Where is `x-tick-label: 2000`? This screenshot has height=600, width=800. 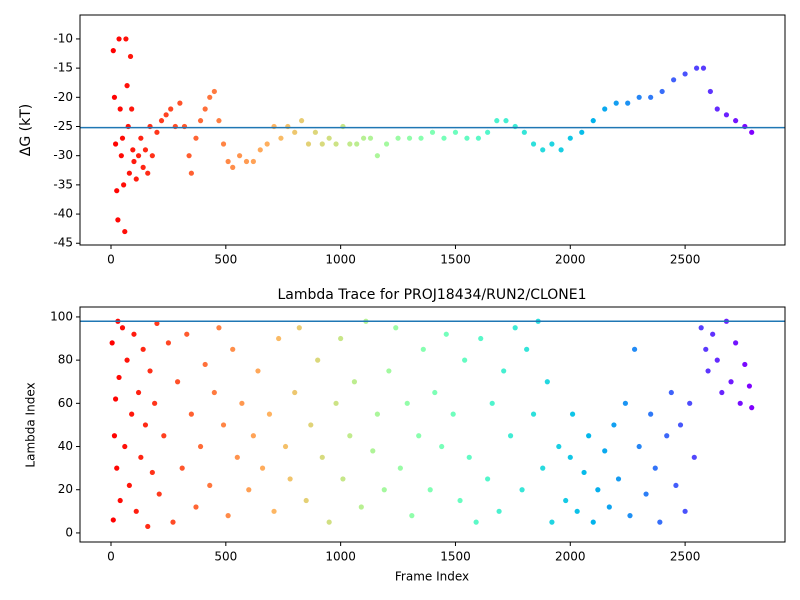 x-tick-label: 2000 is located at coordinates (570, 557).